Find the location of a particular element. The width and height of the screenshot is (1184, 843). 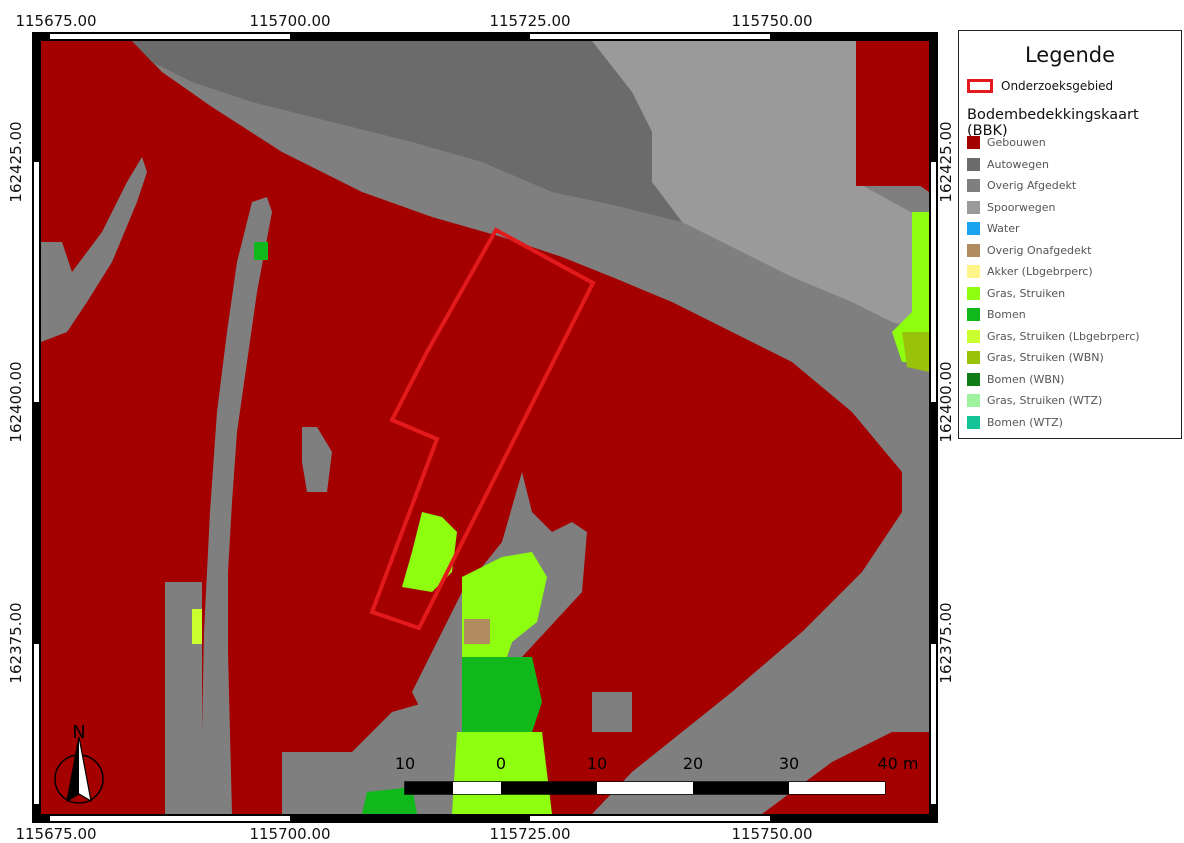

coord-bottom-3: 115725.00 is located at coordinates (530, 834).